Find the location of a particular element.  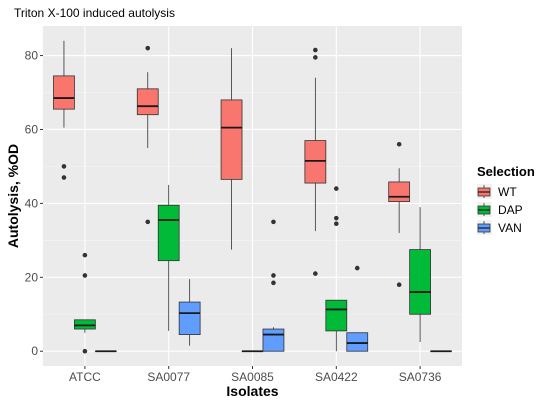

legend-key-dap is located at coordinates (484, 209).